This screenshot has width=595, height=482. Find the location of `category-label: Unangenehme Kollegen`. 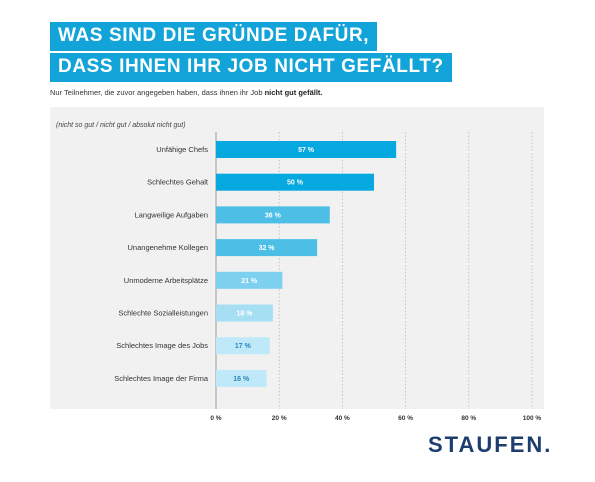

category-label: Unangenehme Kollegen is located at coordinates (168, 247).